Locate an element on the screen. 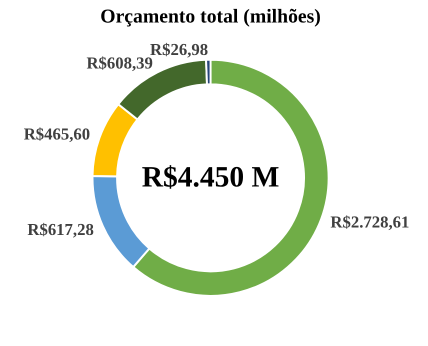  chart-title: Orçamento total (milhões) is located at coordinates (210, 16).